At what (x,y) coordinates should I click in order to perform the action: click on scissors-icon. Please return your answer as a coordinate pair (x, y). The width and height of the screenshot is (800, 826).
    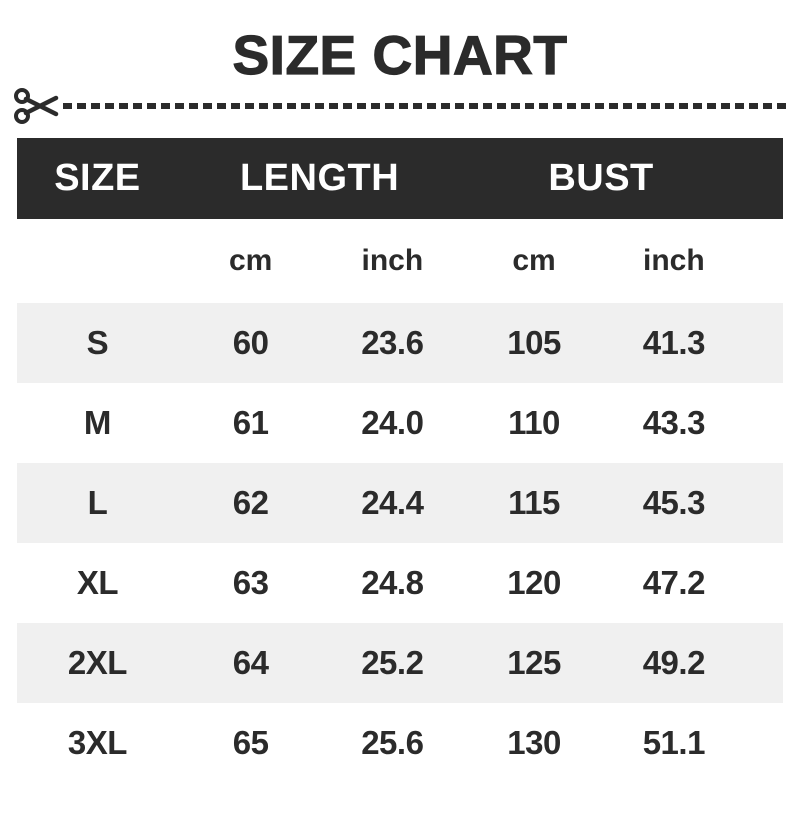
    Looking at the image, I should click on (36, 106).